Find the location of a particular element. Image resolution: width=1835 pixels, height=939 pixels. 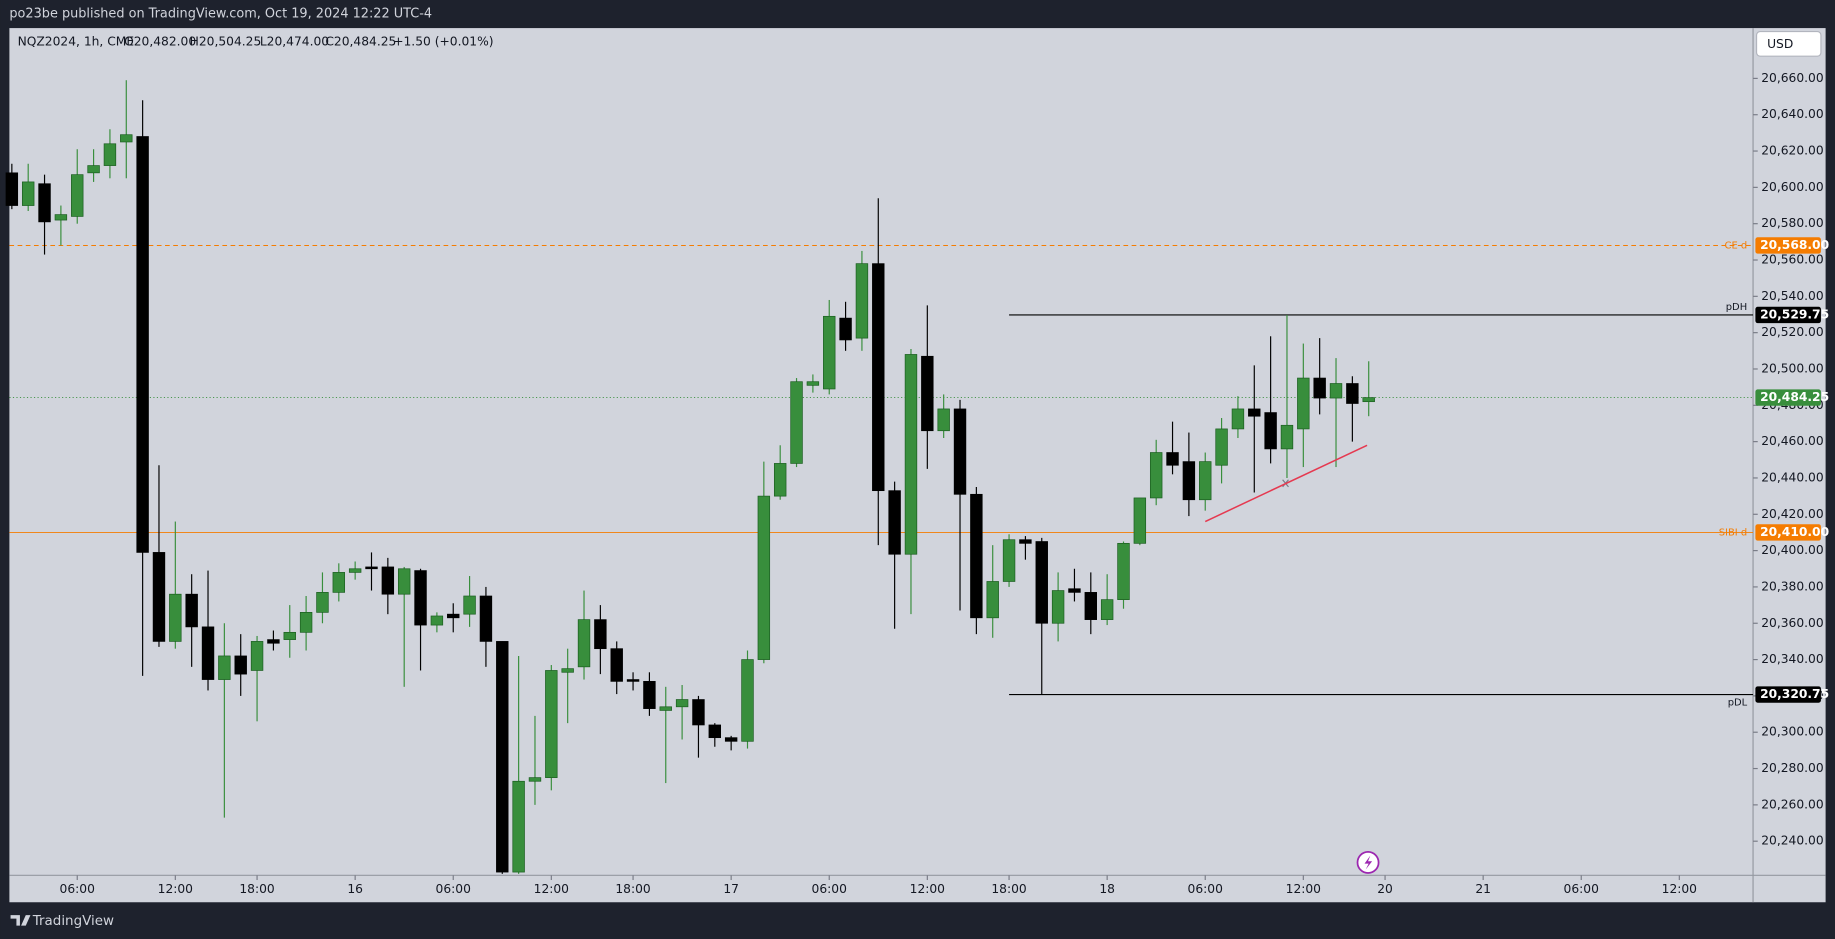

y-tick-label: 20,580.00 is located at coordinates (1792, 223).